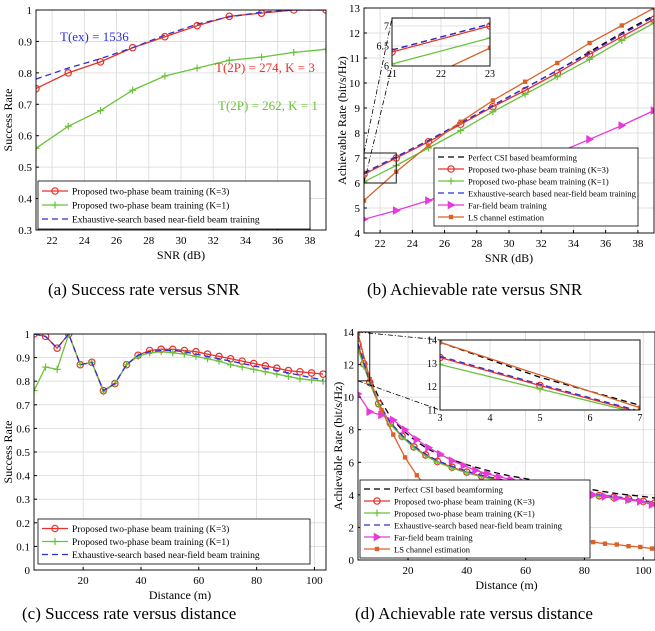 The image size is (655, 631). What do you see at coordinates (540, 375) in the screenshot?
I see `inset-frame` at bounding box center [540, 375].